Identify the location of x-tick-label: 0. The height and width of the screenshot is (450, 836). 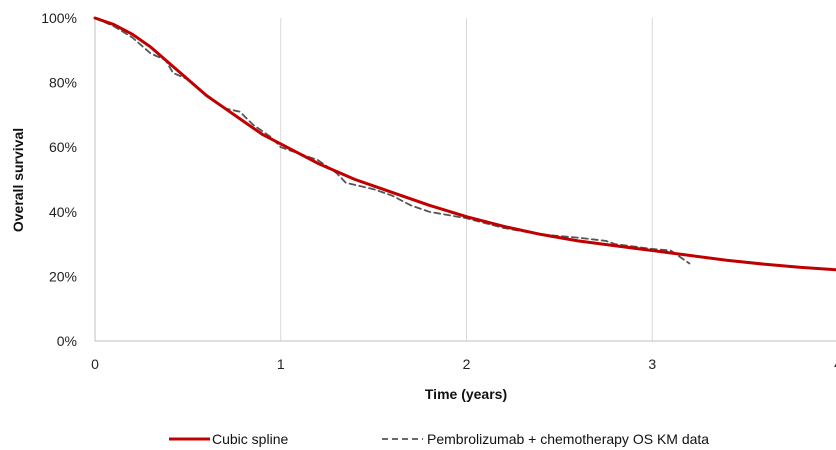
(95, 364).